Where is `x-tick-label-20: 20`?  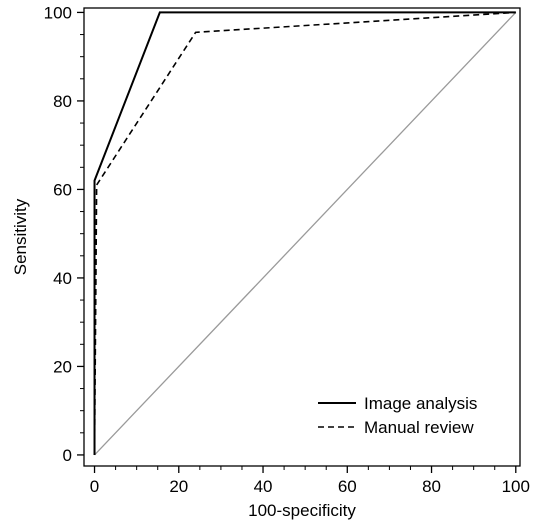 x-tick-label-20: 20 is located at coordinates (178, 486).